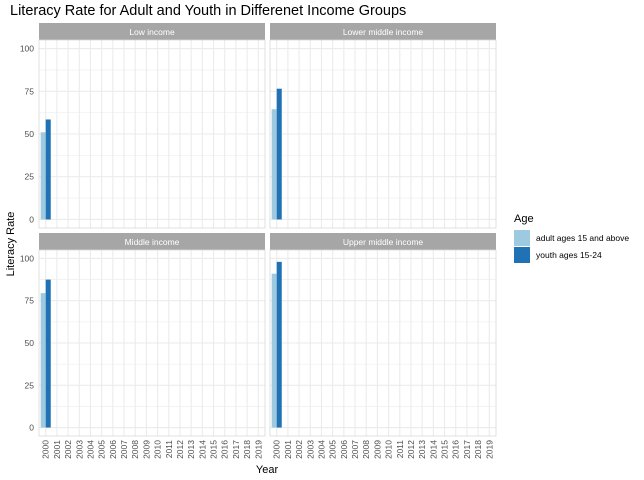 This screenshot has width=644, height=480. I want to click on facet-strip-label: Lower middle income, so click(383, 32).